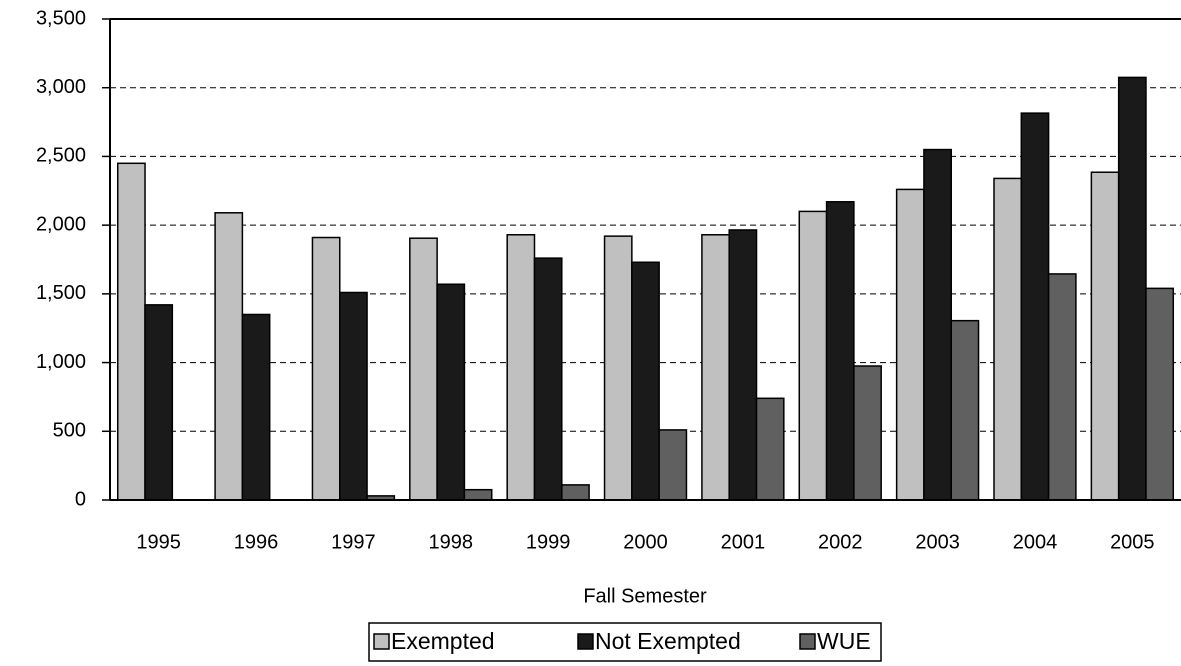 Image resolution: width=1181 pixels, height=666 pixels. What do you see at coordinates (548, 542) in the screenshot?
I see `x-tick-label: 1999` at bounding box center [548, 542].